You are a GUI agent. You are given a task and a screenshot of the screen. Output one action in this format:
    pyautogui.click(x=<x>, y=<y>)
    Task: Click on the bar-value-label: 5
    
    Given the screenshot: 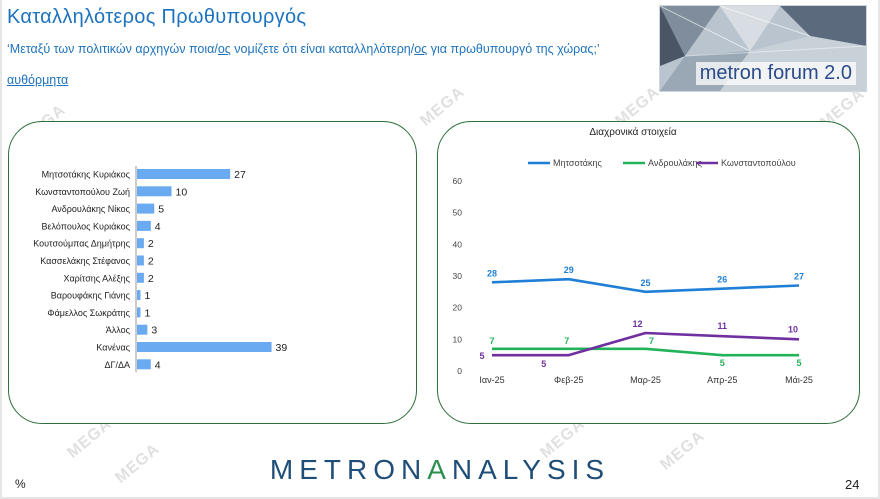 What is the action you would take?
    pyautogui.click(x=161, y=210)
    